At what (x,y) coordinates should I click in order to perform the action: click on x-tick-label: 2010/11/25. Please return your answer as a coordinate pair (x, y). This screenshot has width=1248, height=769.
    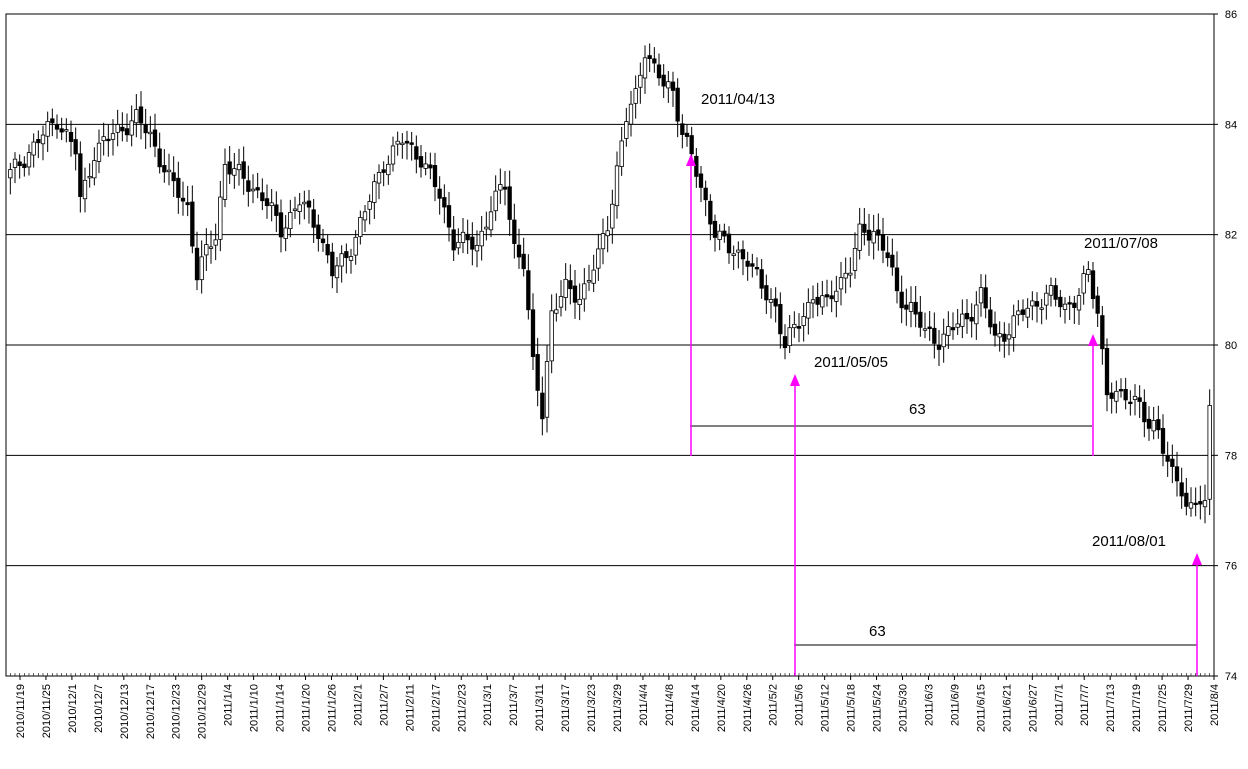
    Looking at the image, I should click on (47, 711).